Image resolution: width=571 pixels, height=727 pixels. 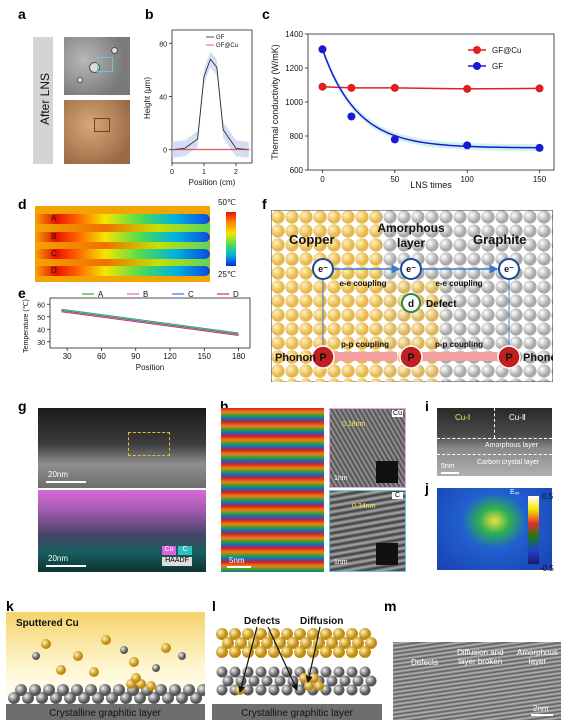 What do you see at coordinates (149, 14) in the screenshot?
I see `panel-b-label: b` at bounding box center [149, 14].